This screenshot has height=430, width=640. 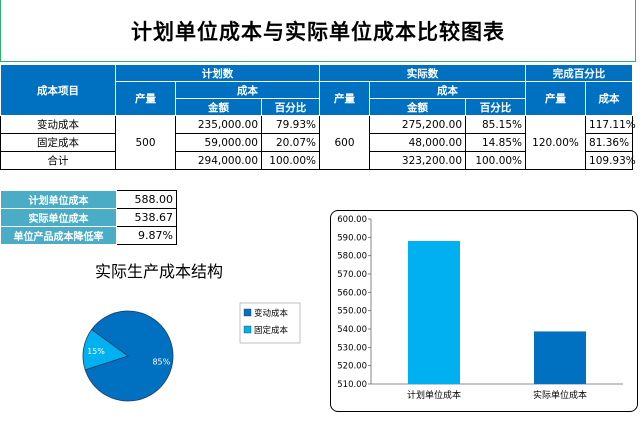 What do you see at coordinates (556, 142) in the screenshot?
I see `completion-output: 120.00%` at bounding box center [556, 142].